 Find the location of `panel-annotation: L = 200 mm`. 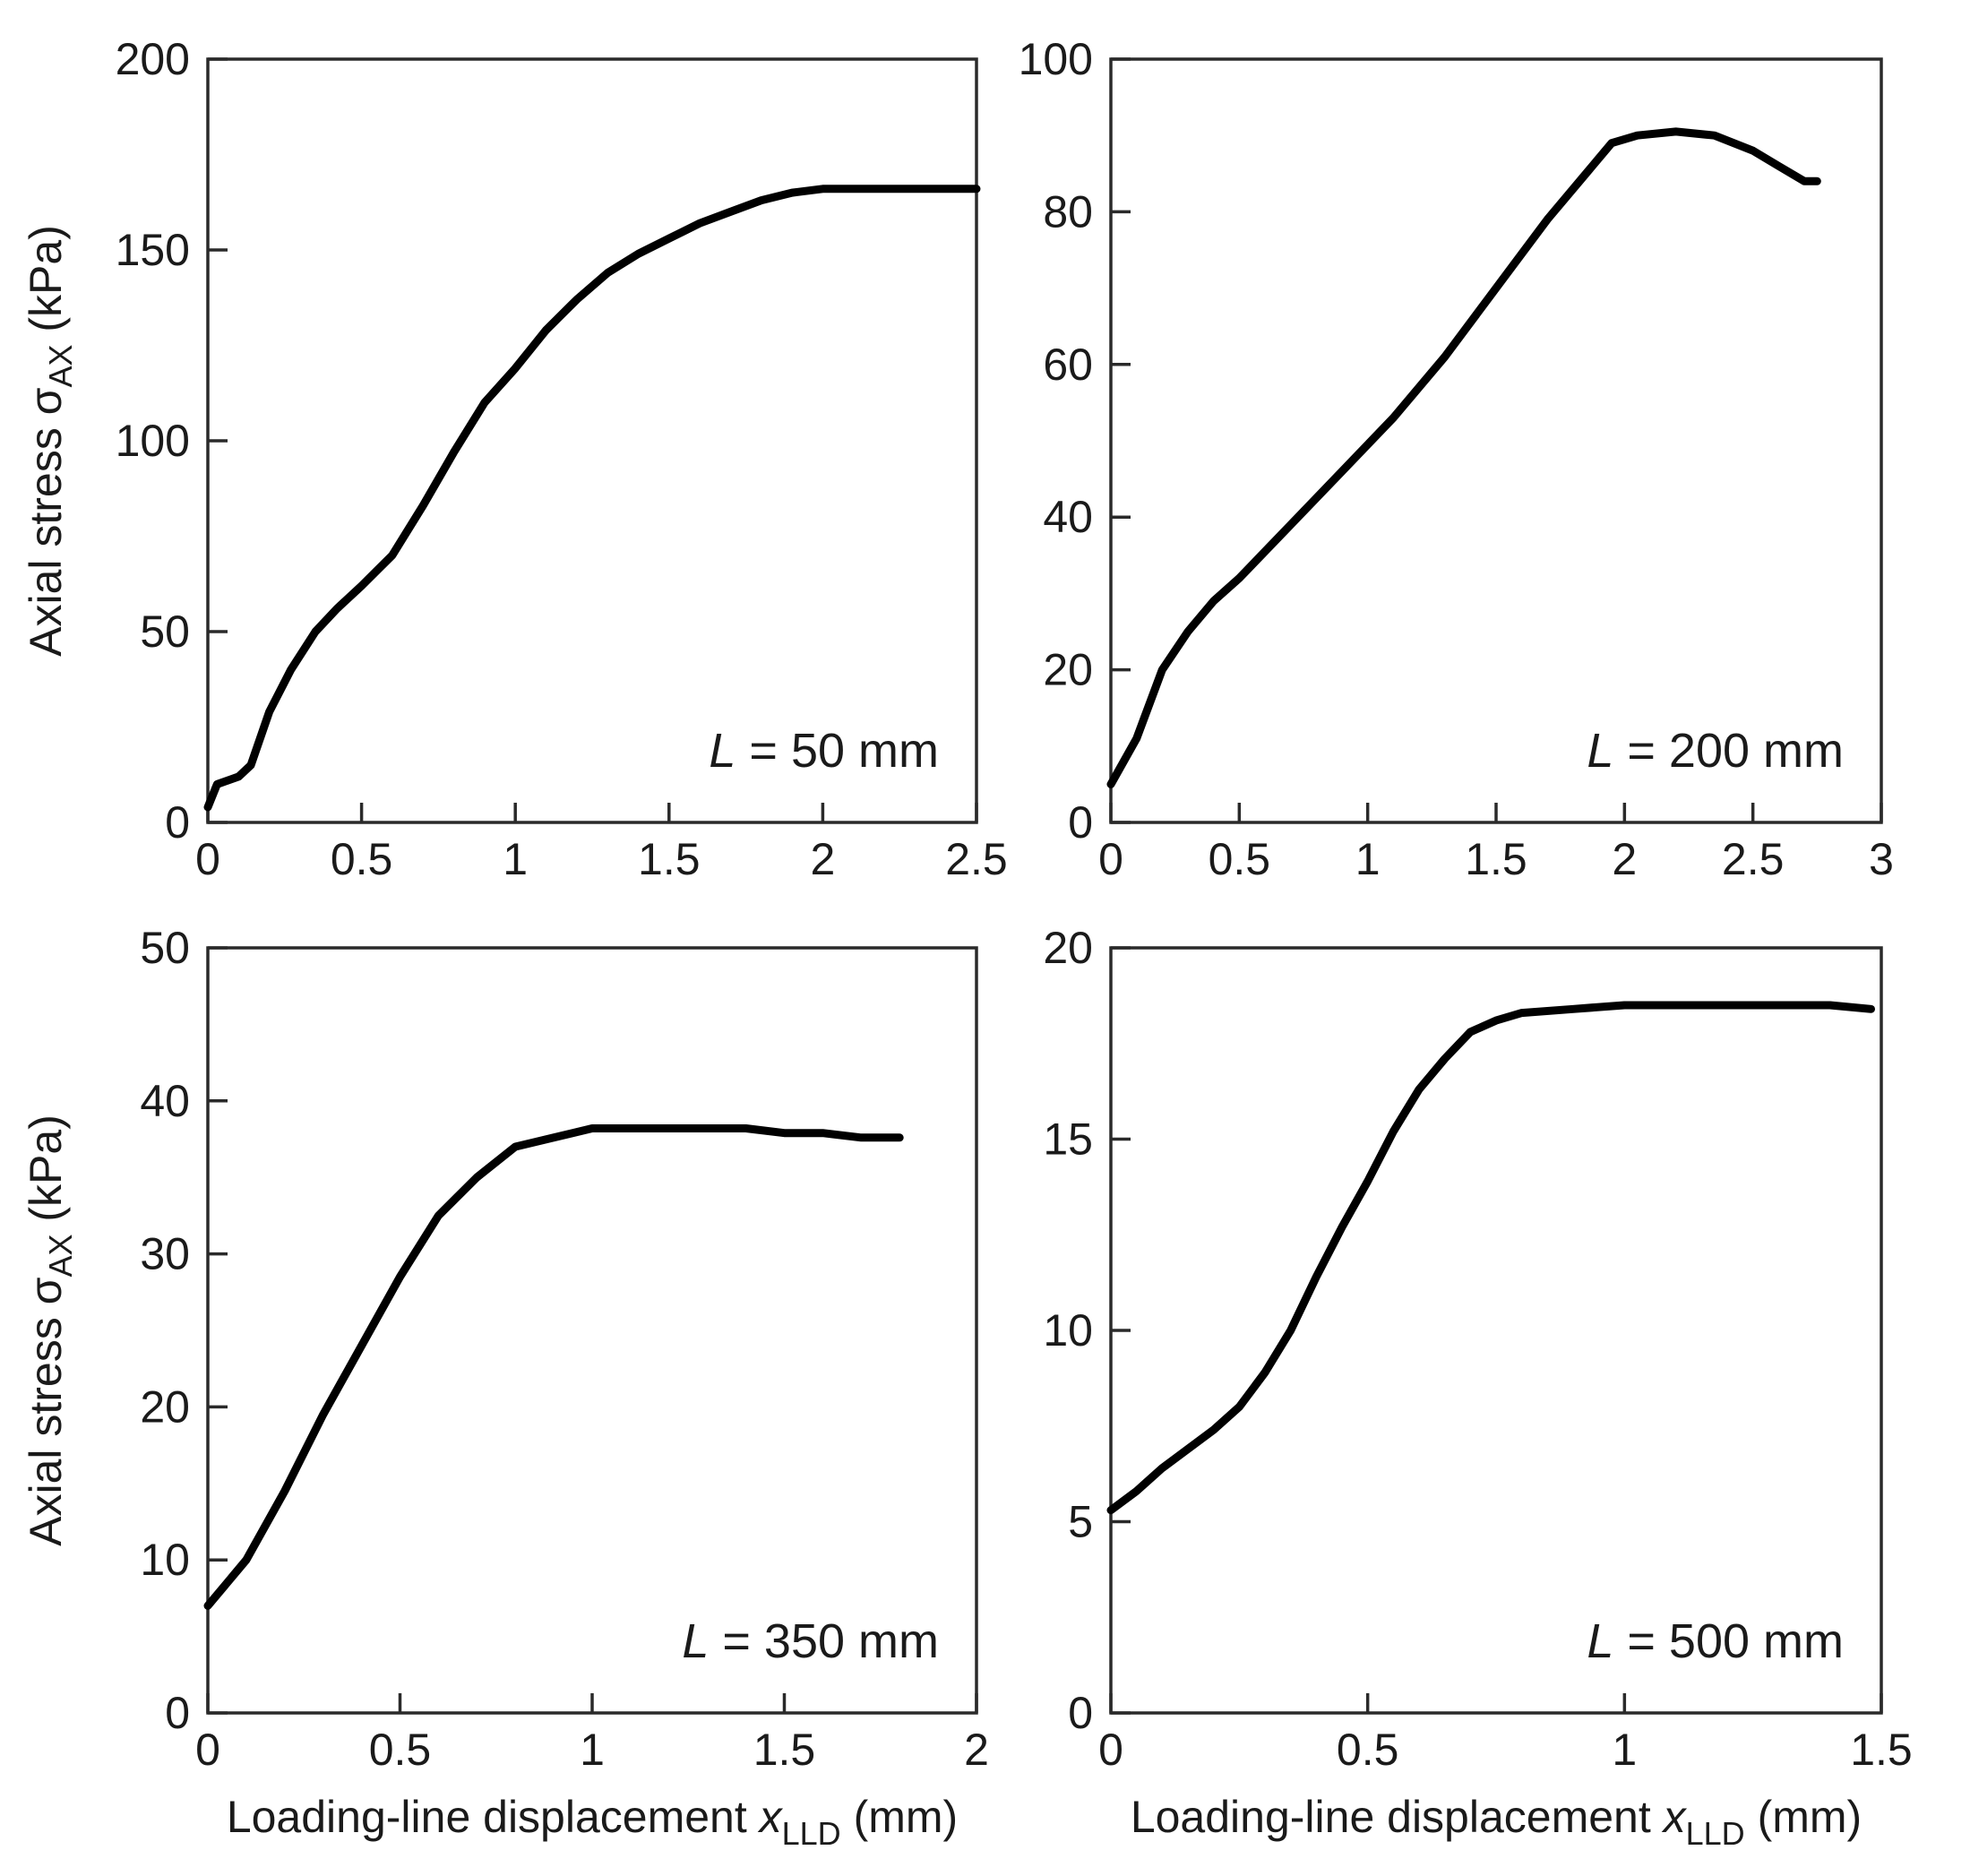

panel-annotation: L = 200 mm is located at coordinates (1716, 751).